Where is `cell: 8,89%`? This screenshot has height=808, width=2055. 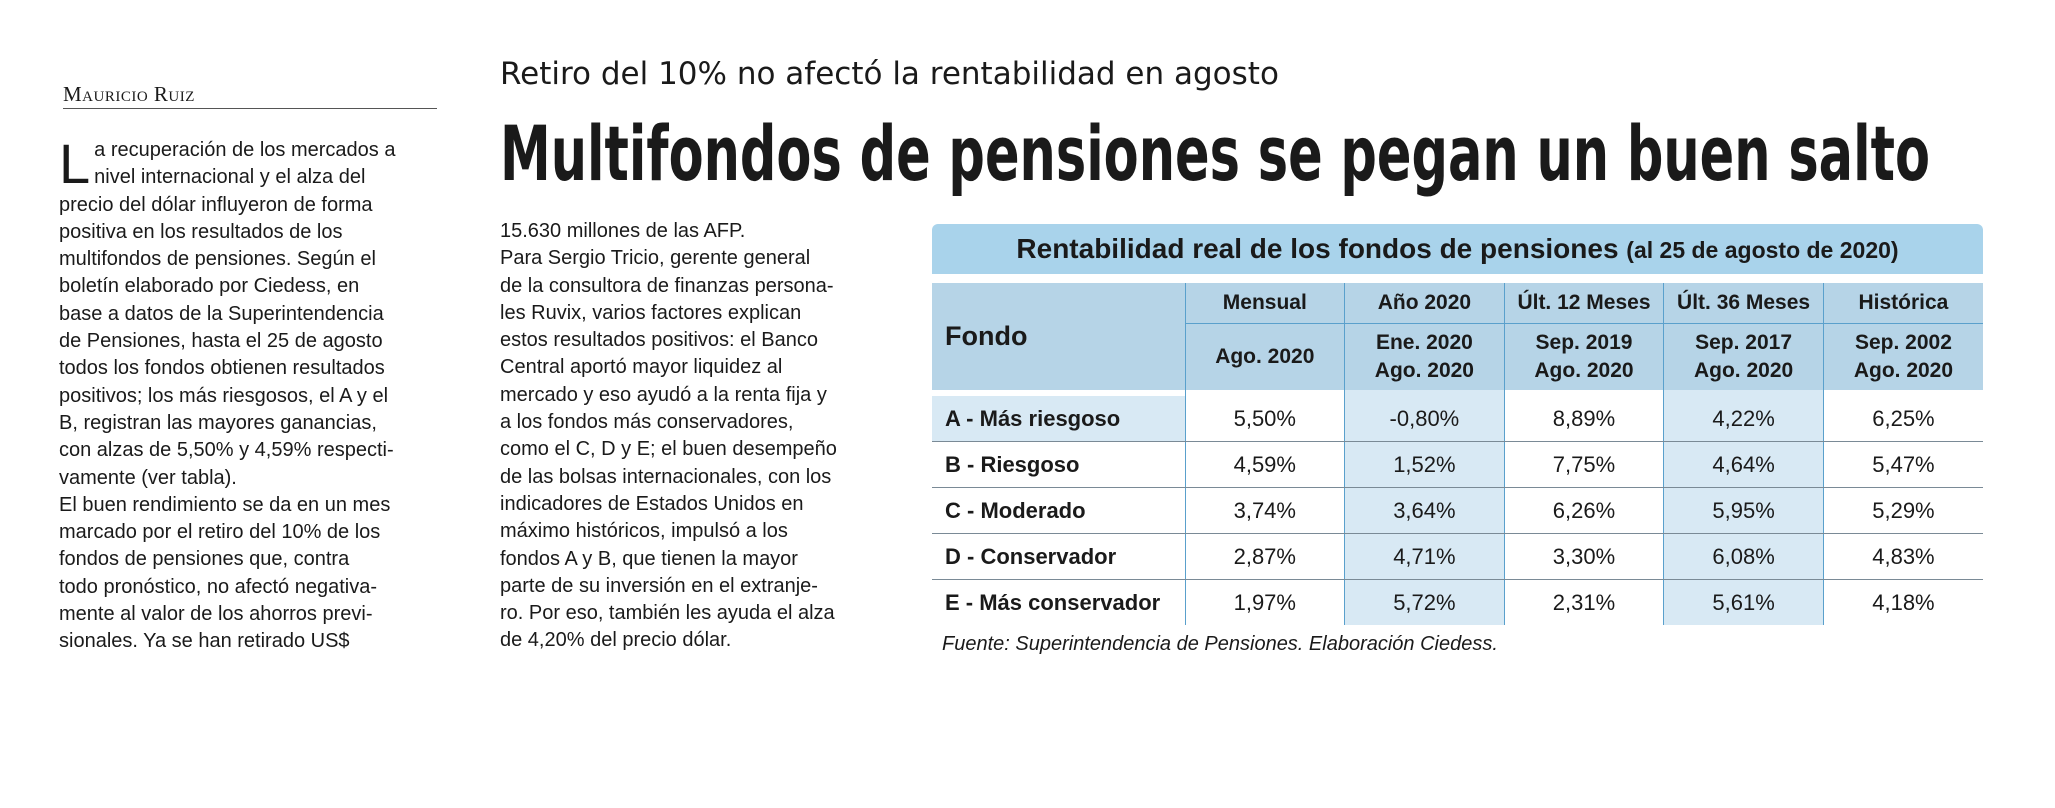 cell: 8,89% is located at coordinates (1583, 419).